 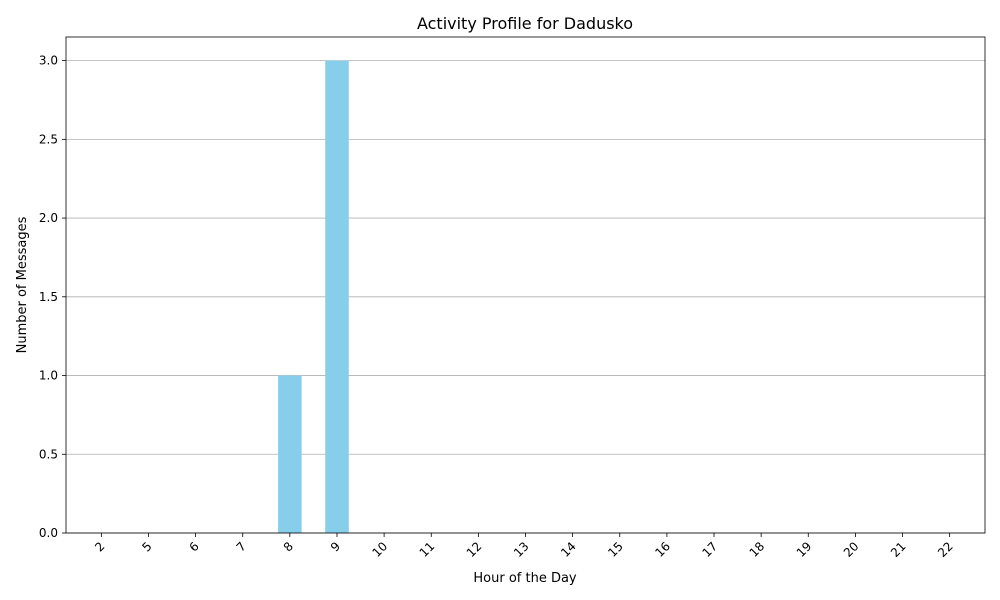 What do you see at coordinates (22, 284) in the screenshot?
I see `y-axis-label: Number of Messages` at bounding box center [22, 284].